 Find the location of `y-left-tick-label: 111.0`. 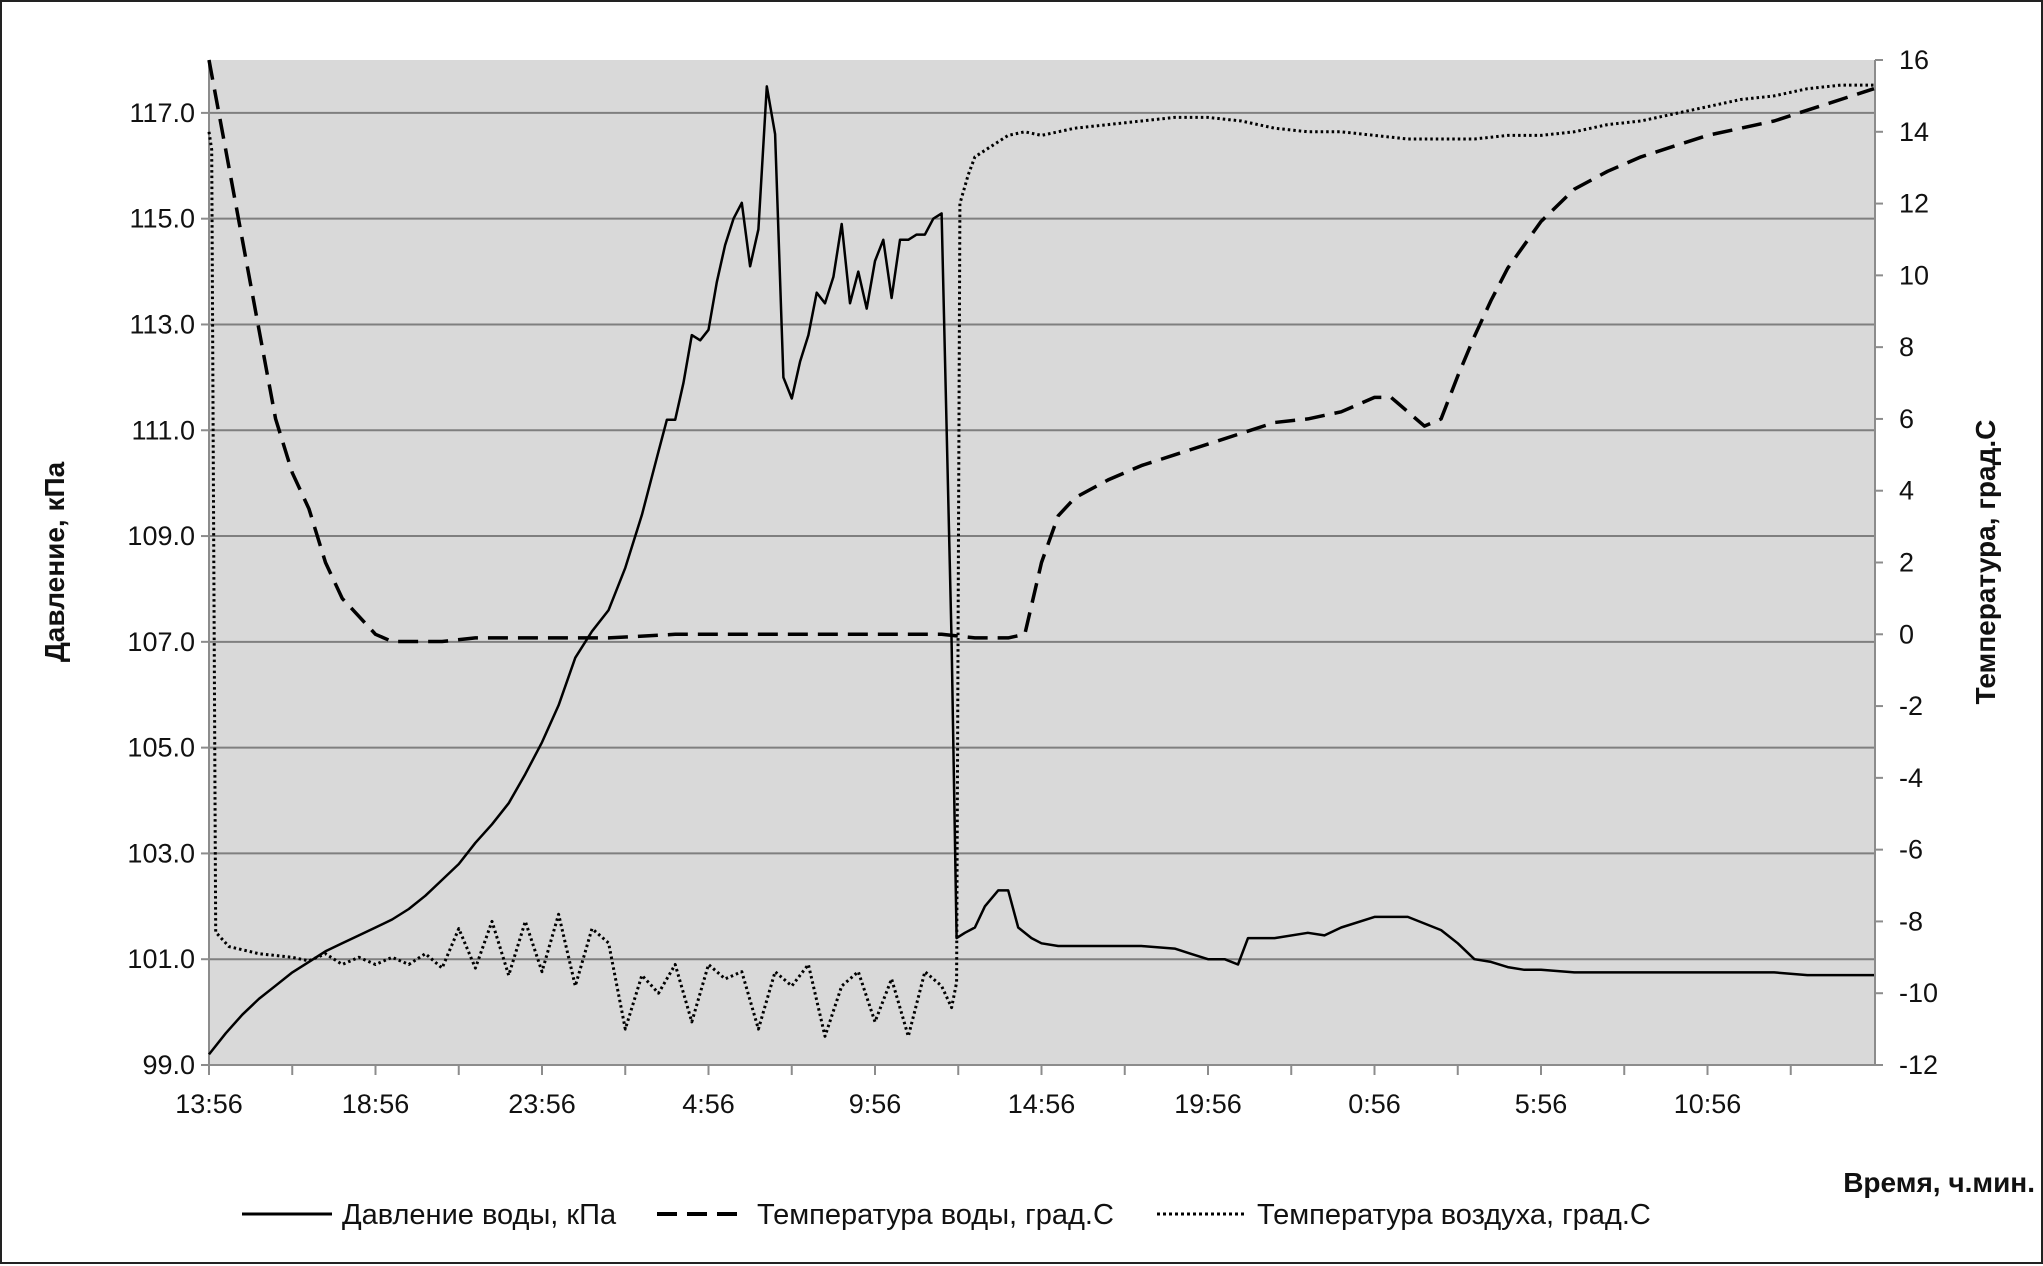

y-left-tick-label: 111.0 is located at coordinates (163, 430).